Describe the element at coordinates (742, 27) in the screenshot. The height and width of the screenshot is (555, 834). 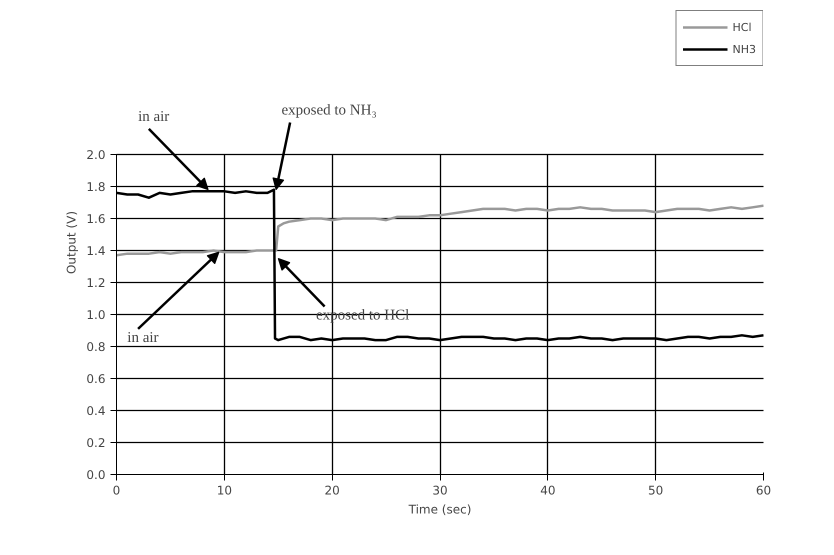
I see `legend-label: HCl` at that location.